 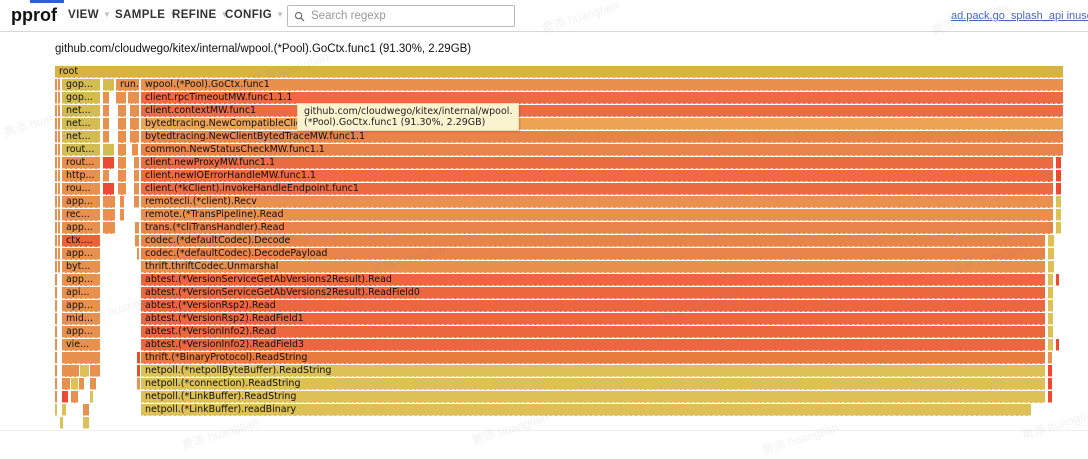 What do you see at coordinates (602, 85) in the screenshot?
I see `flame-frame: wpool.(*Pool).GoCtx.func1` at bounding box center [602, 85].